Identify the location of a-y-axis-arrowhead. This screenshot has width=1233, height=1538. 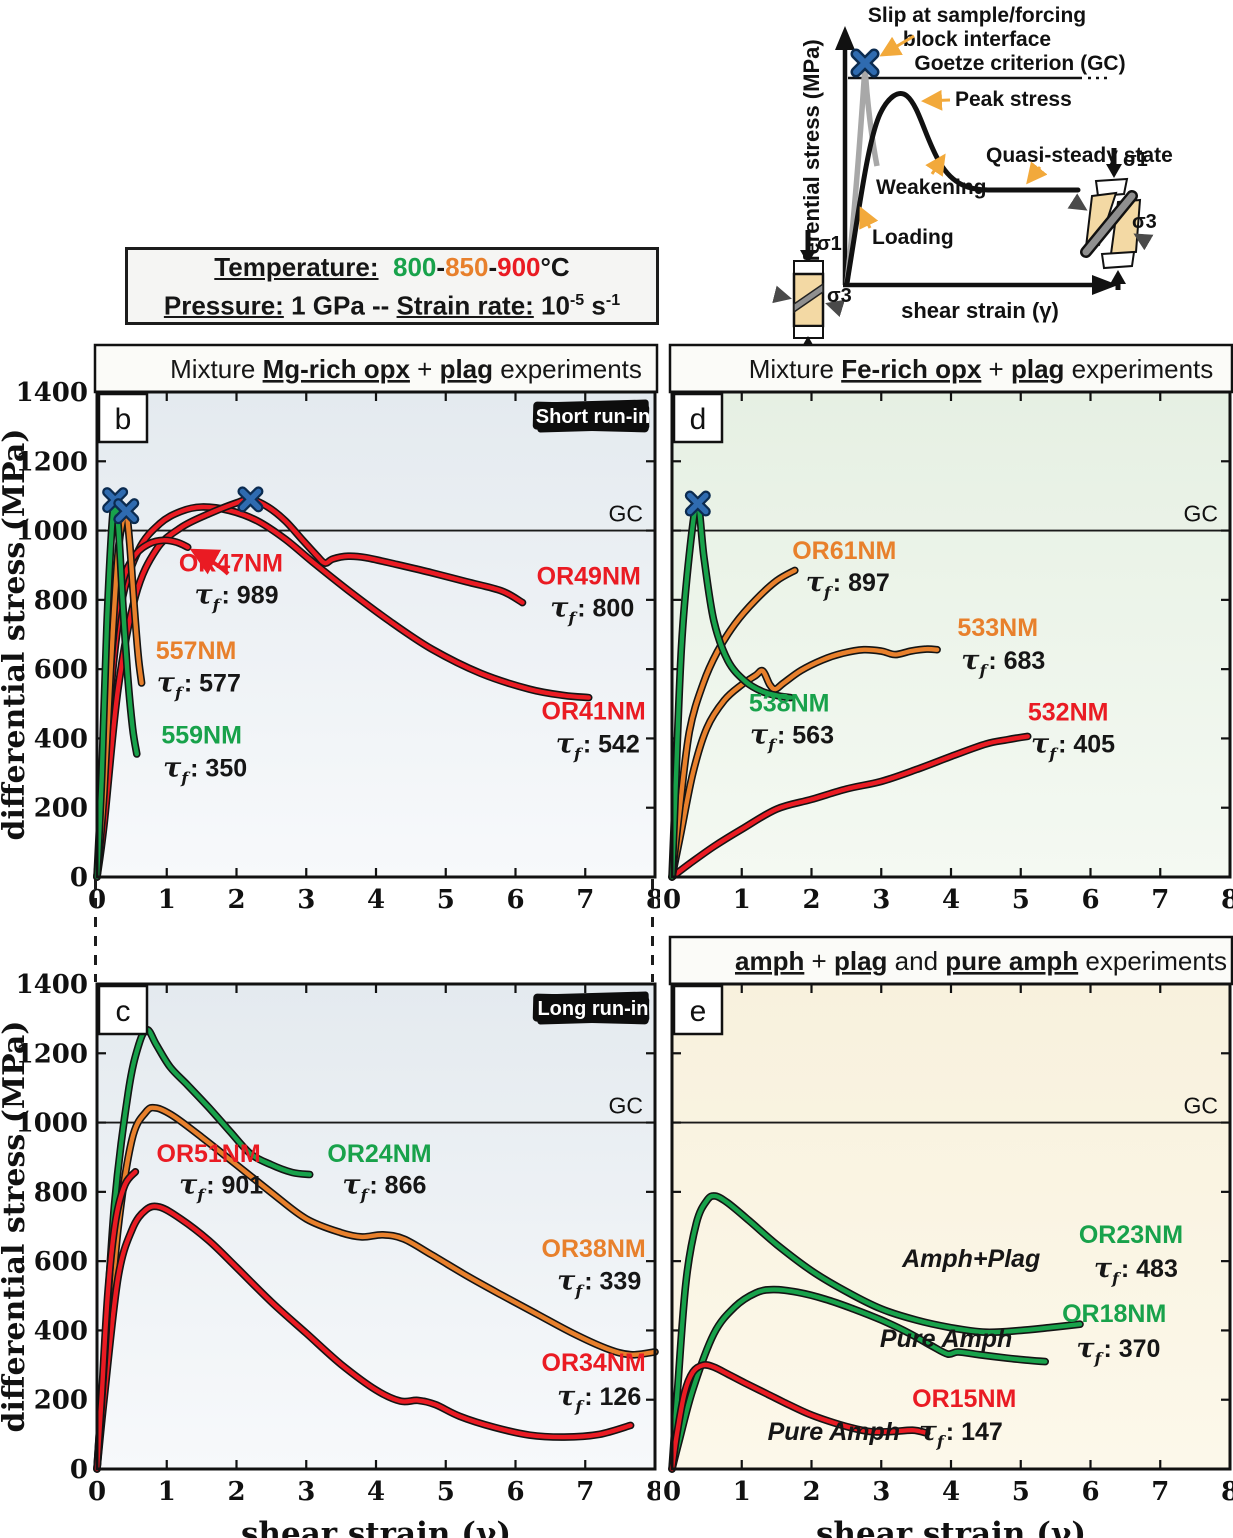
(845, 38).